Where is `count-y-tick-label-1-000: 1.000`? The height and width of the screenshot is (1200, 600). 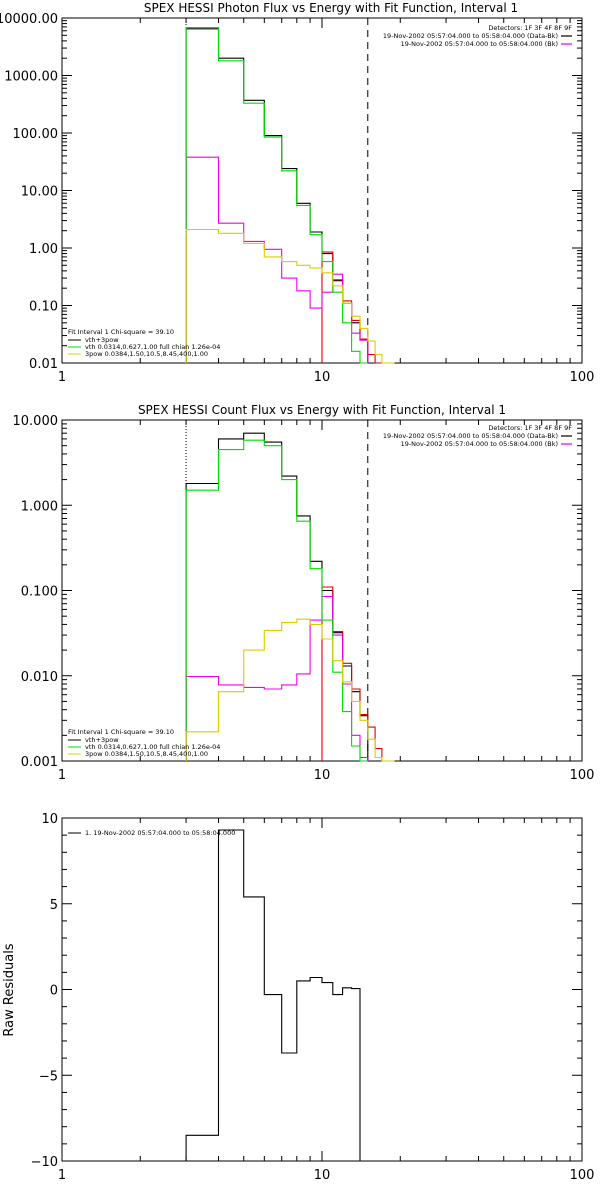 count-y-tick-label-1-000: 1.000 is located at coordinates (39, 506).